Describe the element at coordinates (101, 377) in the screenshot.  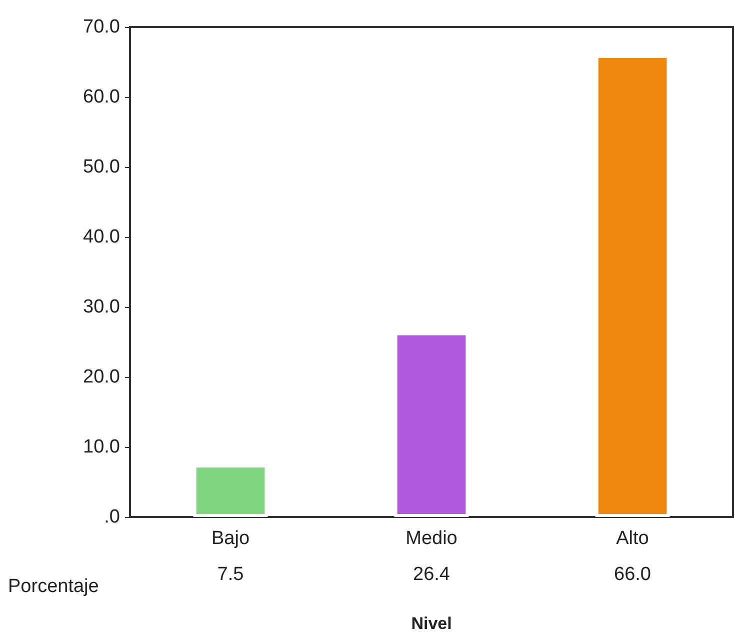
I see `y-tick-label: 20.0` at that location.